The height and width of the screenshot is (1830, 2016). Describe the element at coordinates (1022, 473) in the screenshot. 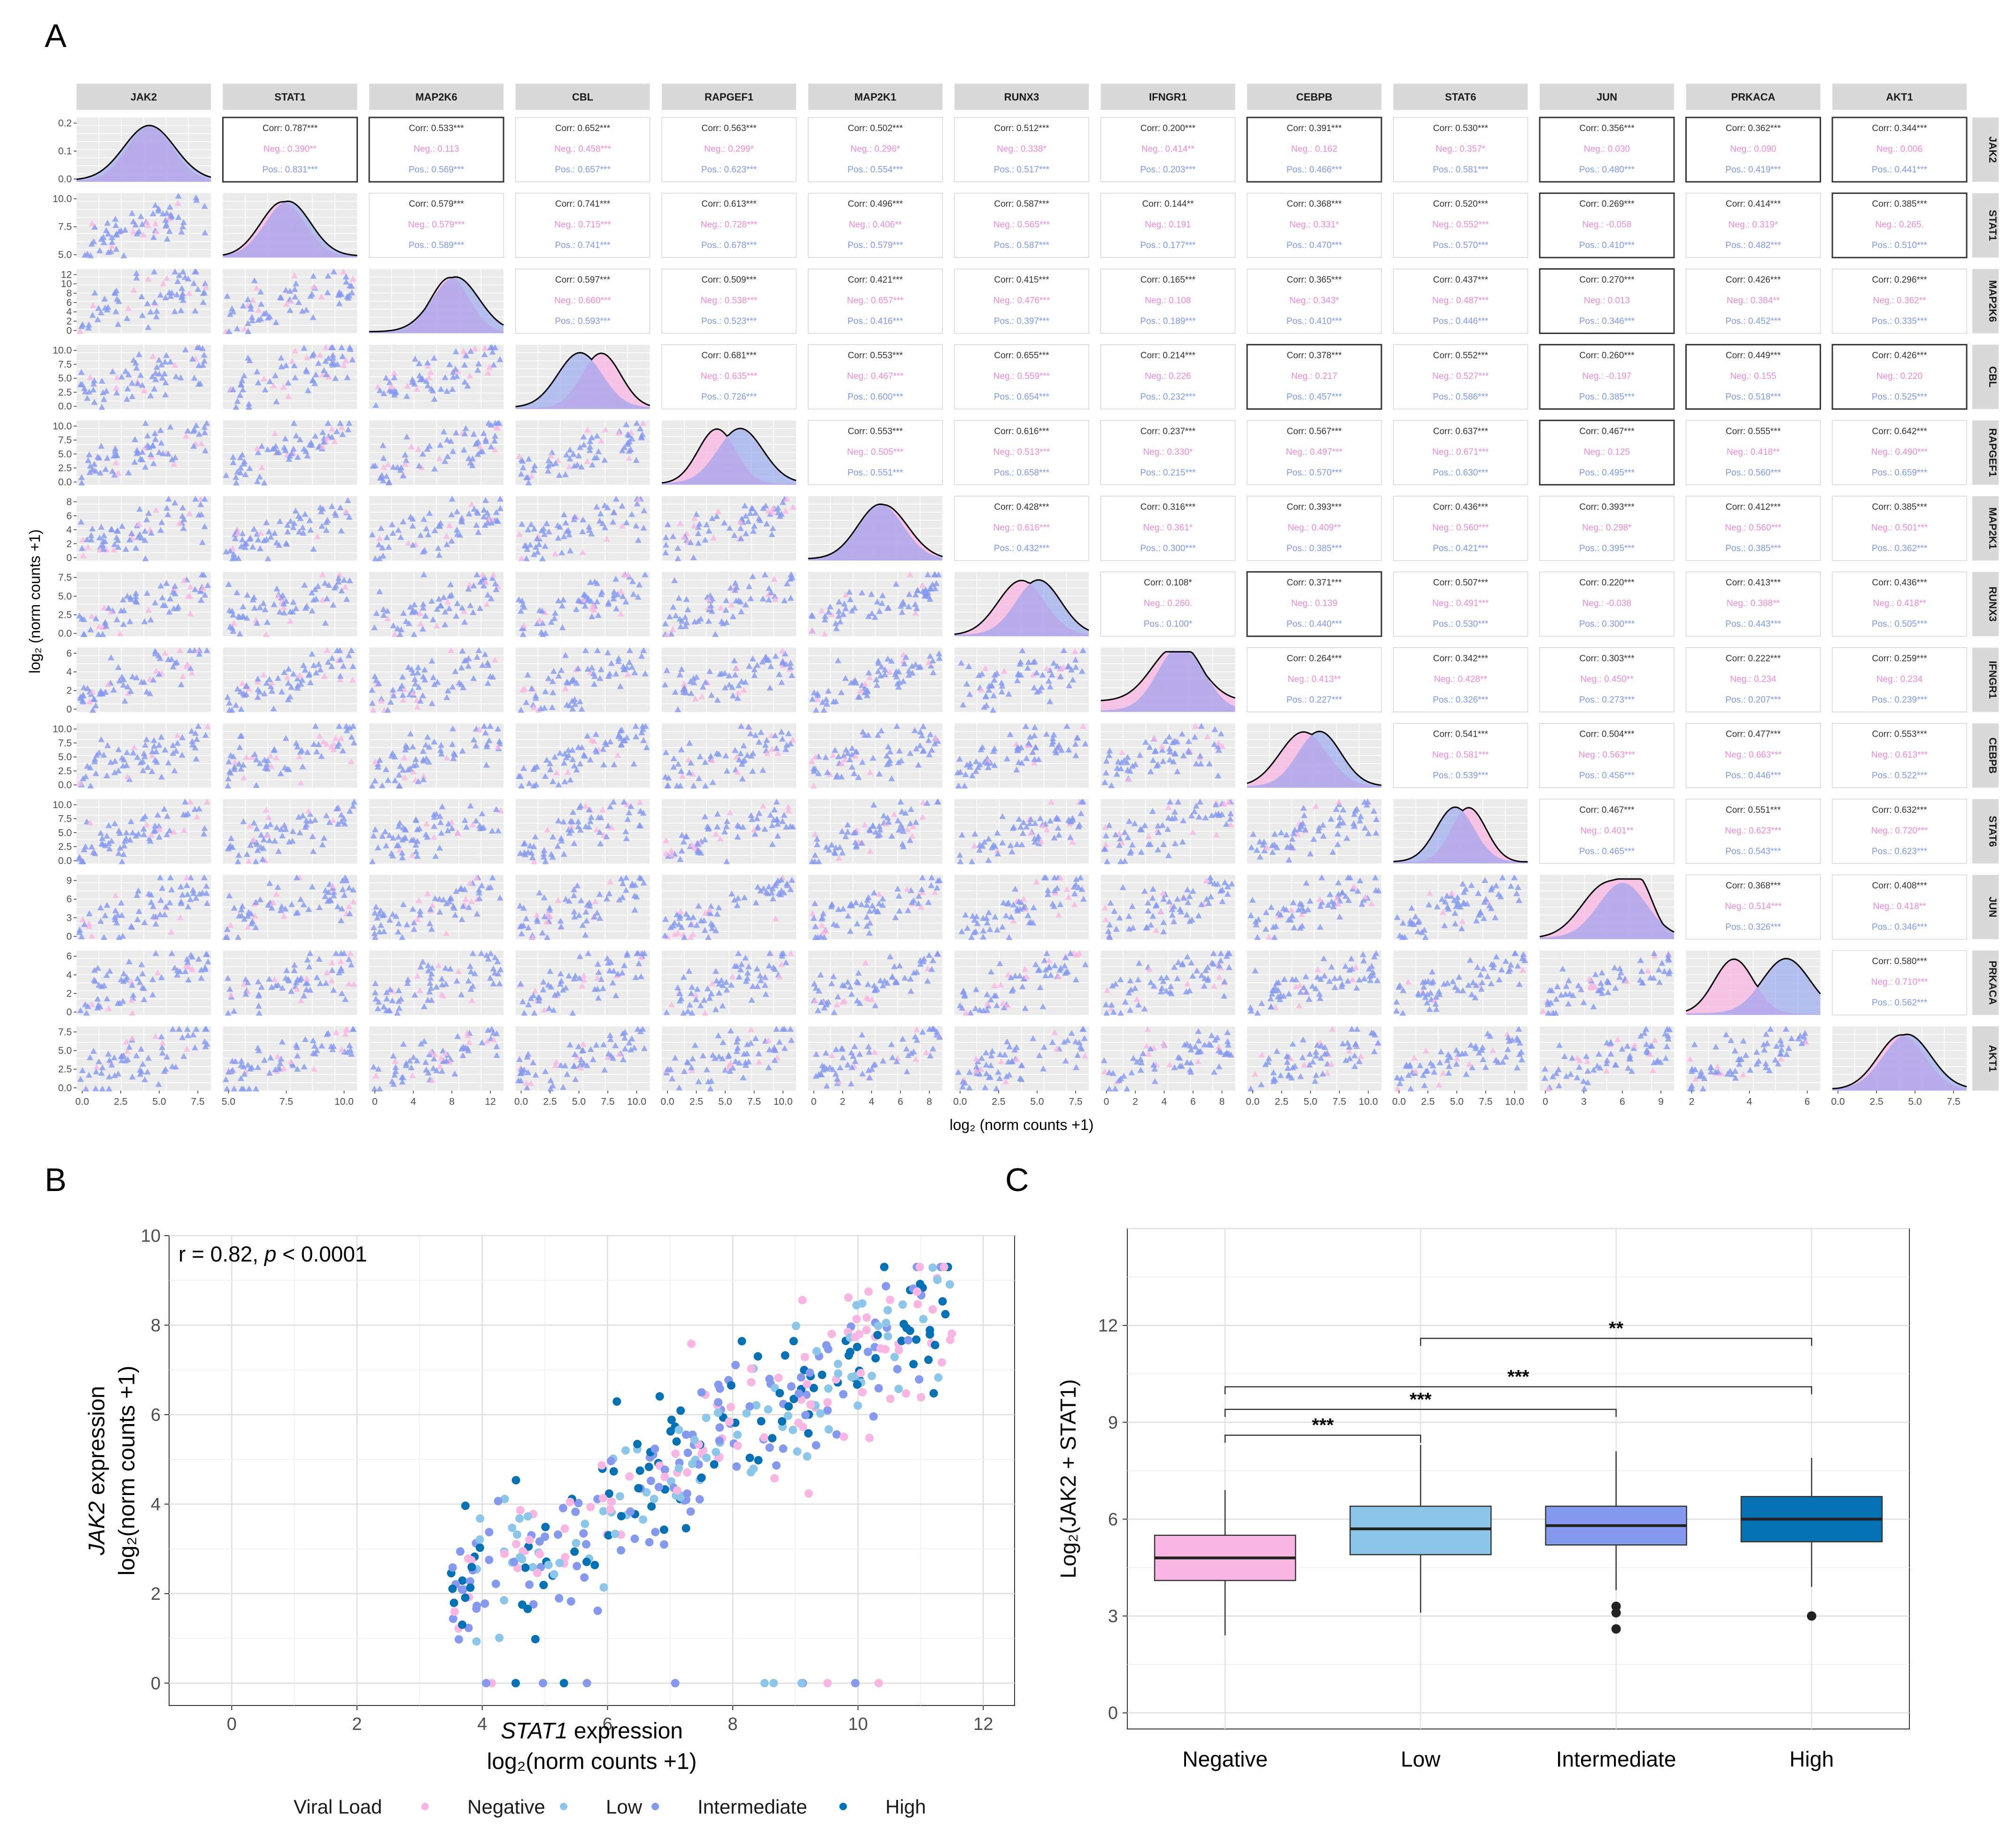

I see `corr-positive: Pos.: 0.658***` at that location.